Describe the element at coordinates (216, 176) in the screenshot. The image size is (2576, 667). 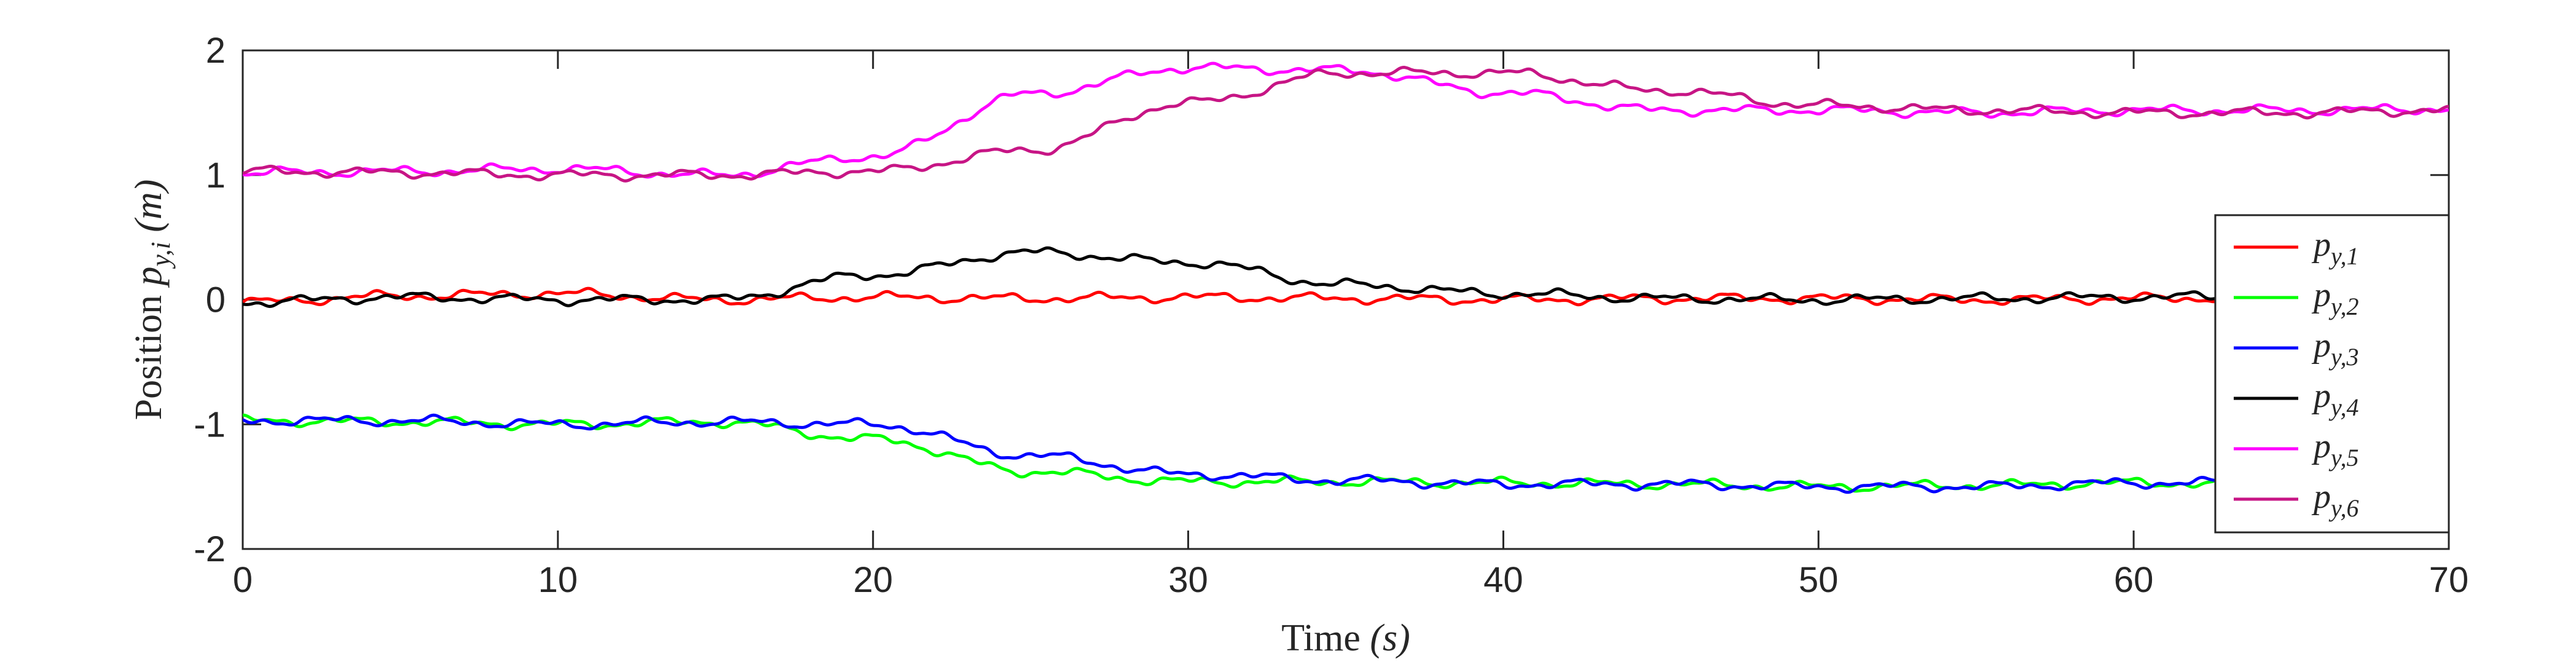
I see `y-tick-label: 1` at that location.